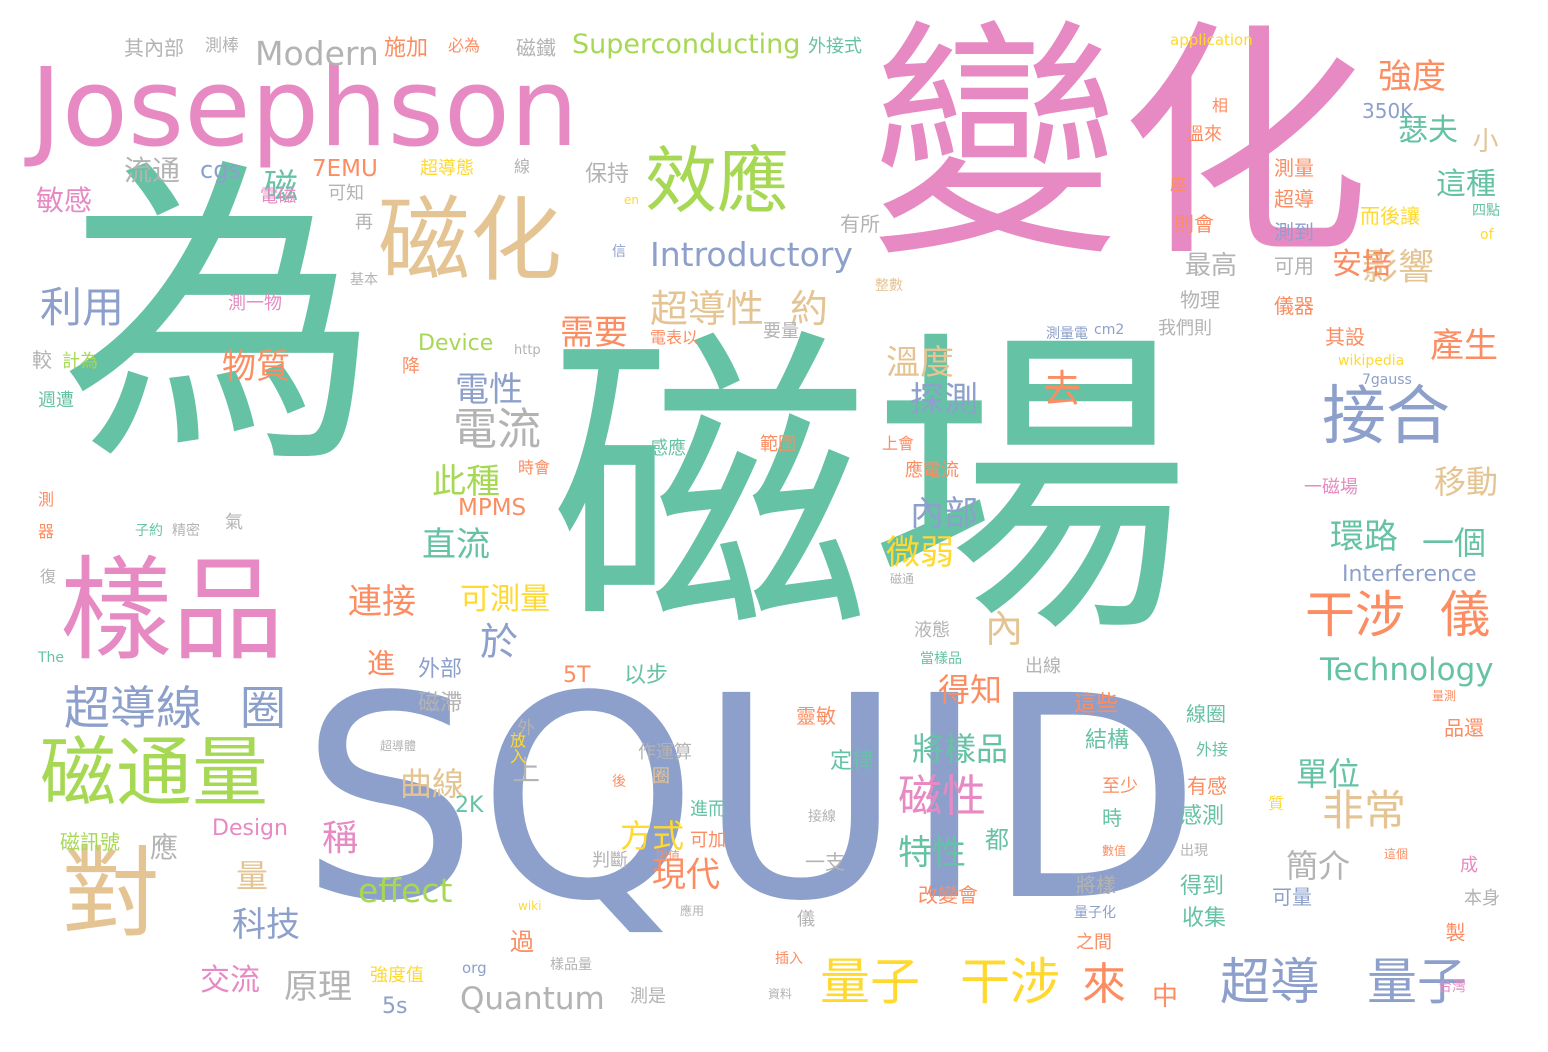  I want to click on cloud-word: 小, so click(1483, 140).